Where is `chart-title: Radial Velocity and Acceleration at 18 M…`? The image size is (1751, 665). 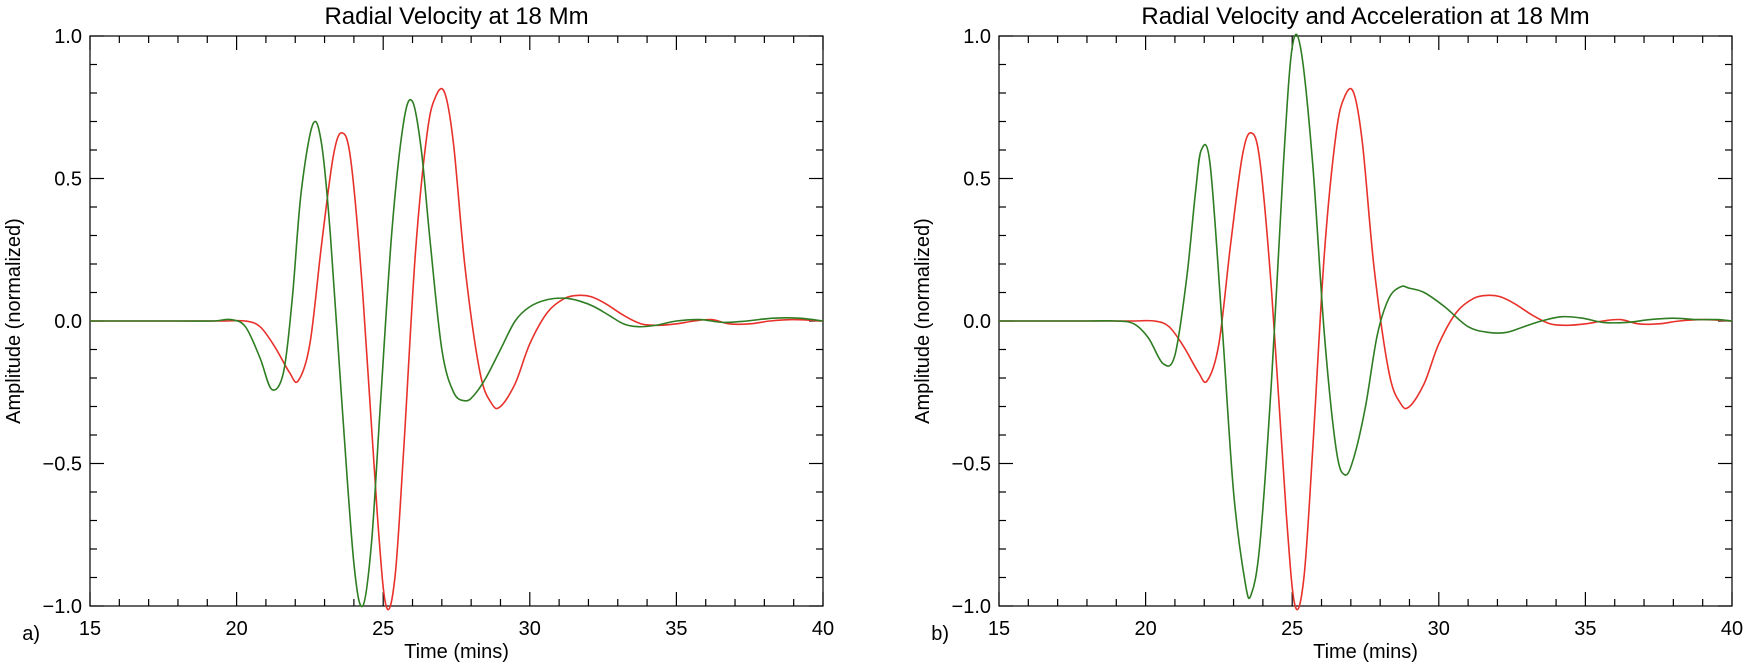
chart-title: Radial Velocity and Acceleration at 18 M… is located at coordinates (1365, 16).